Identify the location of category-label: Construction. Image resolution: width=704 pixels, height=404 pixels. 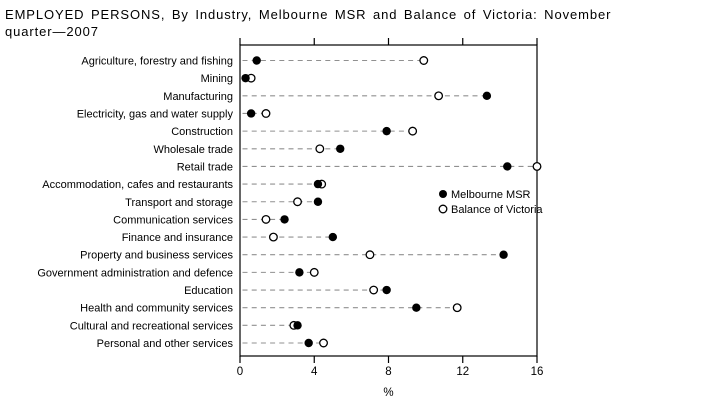
(202, 132).